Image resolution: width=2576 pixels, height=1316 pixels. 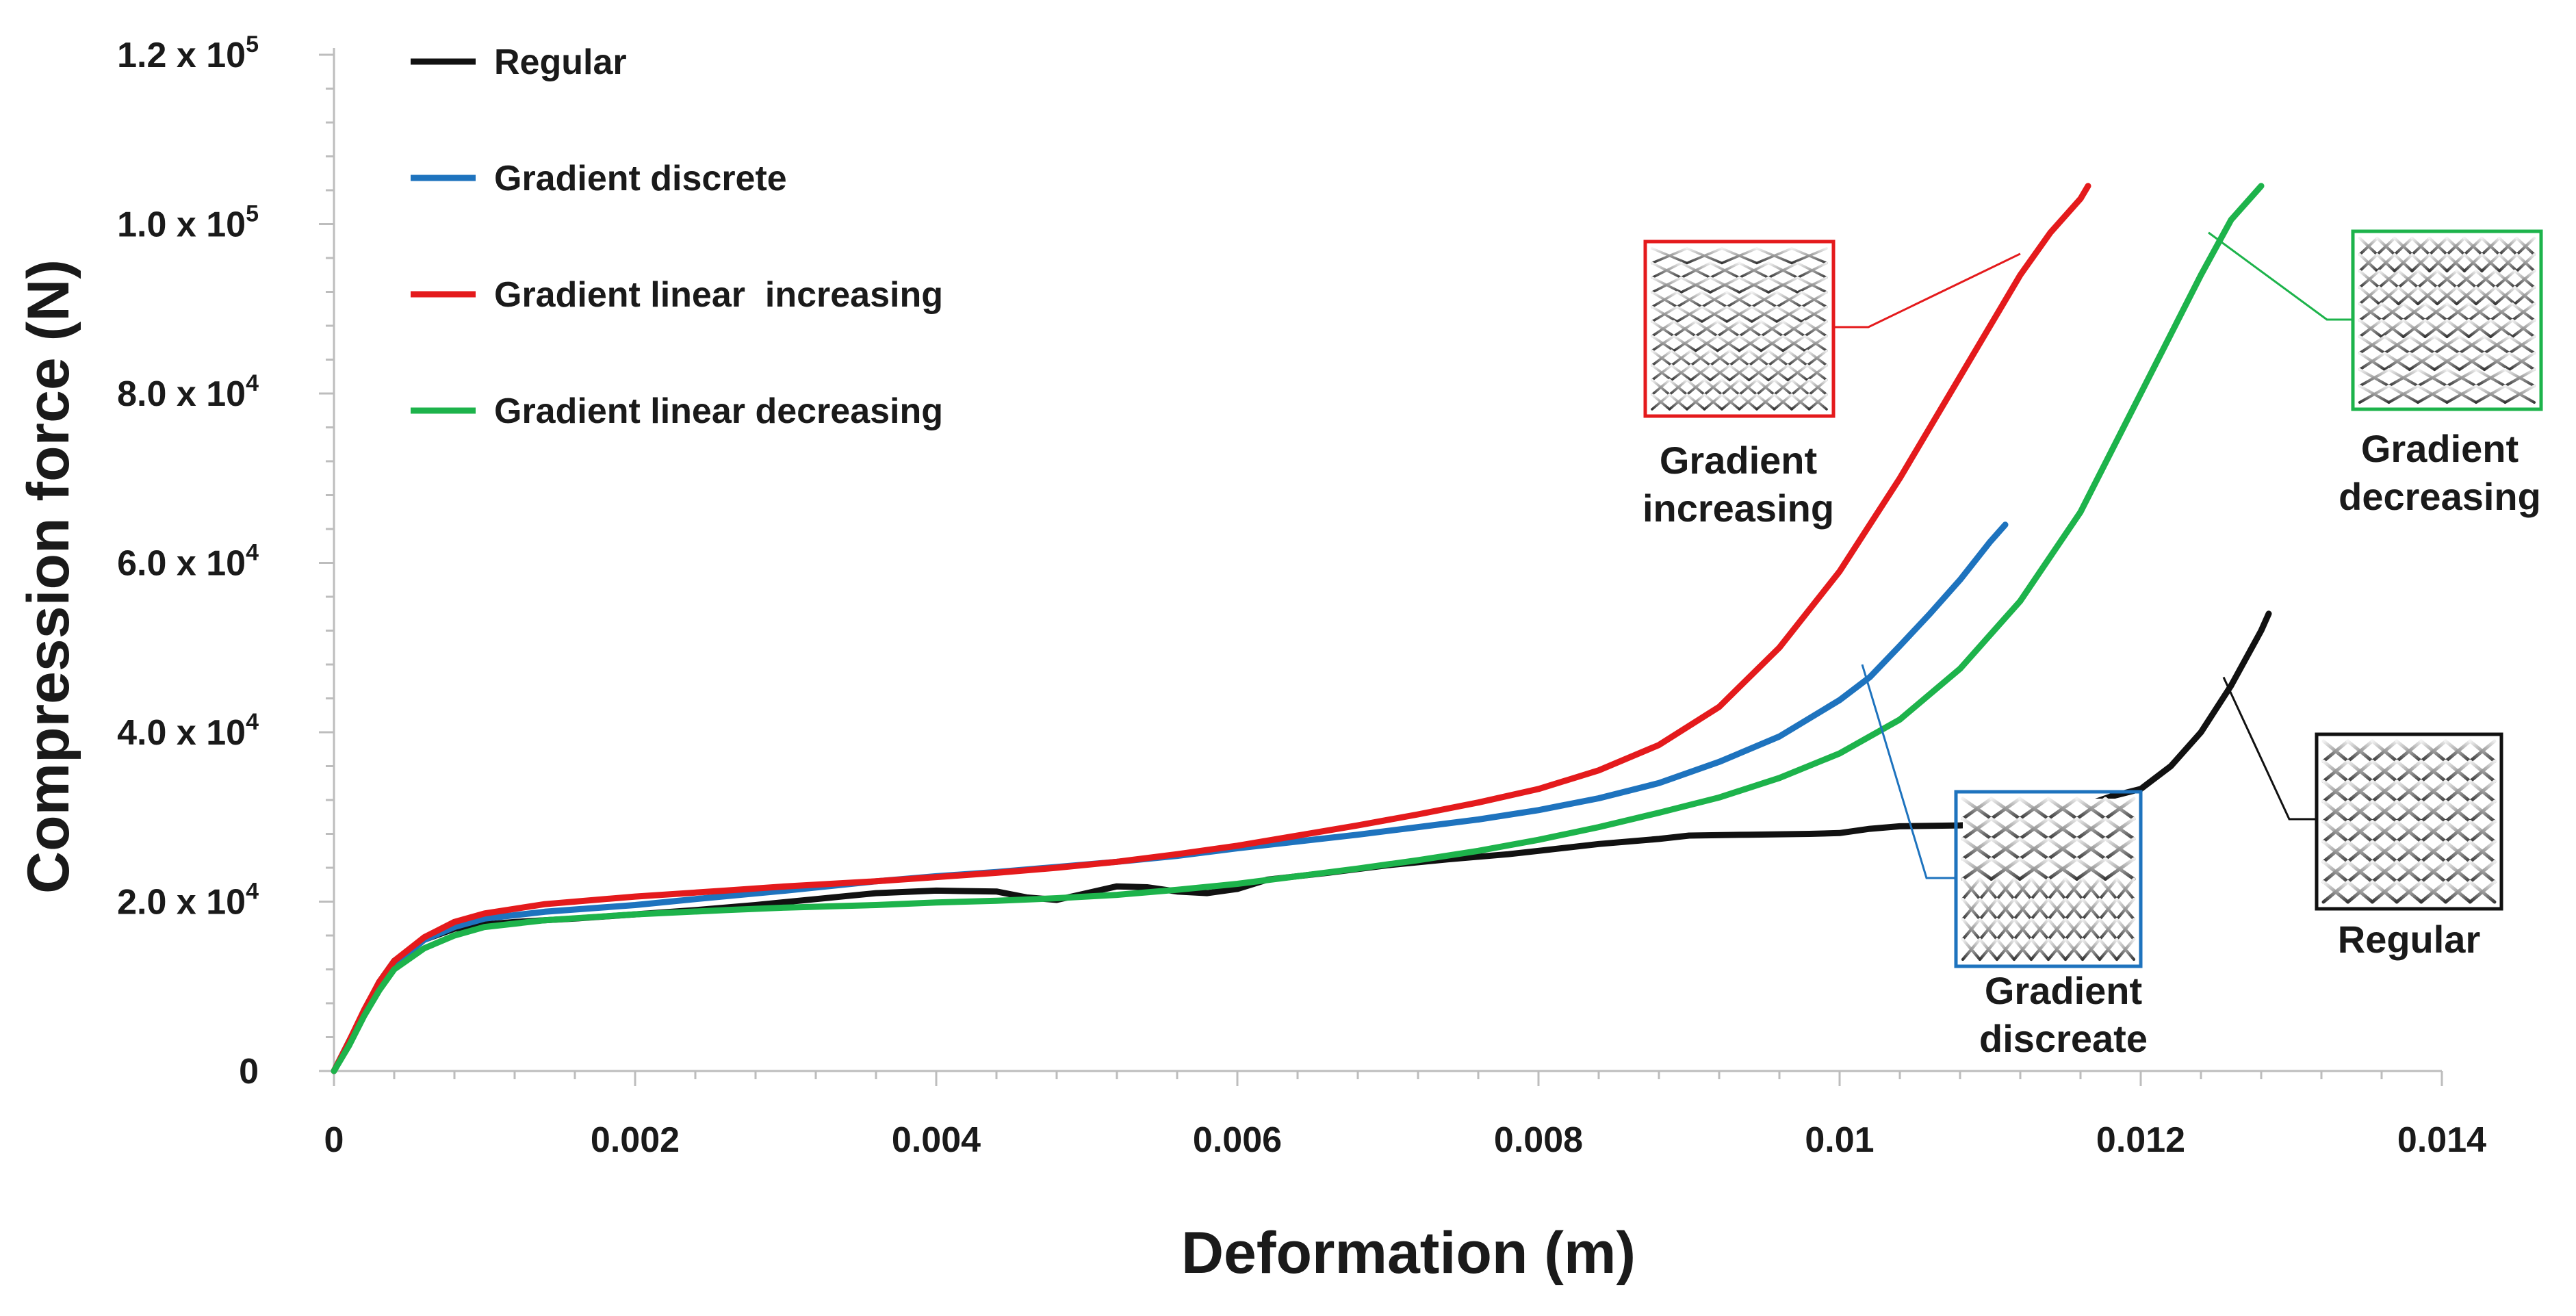 What do you see at coordinates (2140, 1140) in the screenshot?
I see `x-tick-label: 0.012` at bounding box center [2140, 1140].